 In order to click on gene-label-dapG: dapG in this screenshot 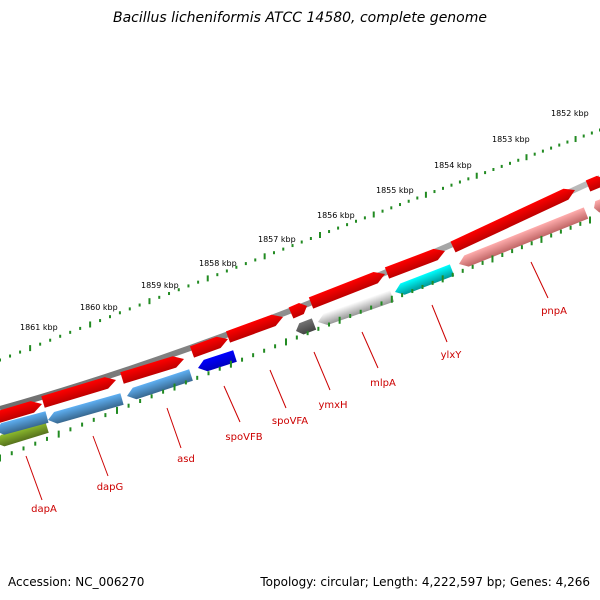, I will do `click(110, 487)`.